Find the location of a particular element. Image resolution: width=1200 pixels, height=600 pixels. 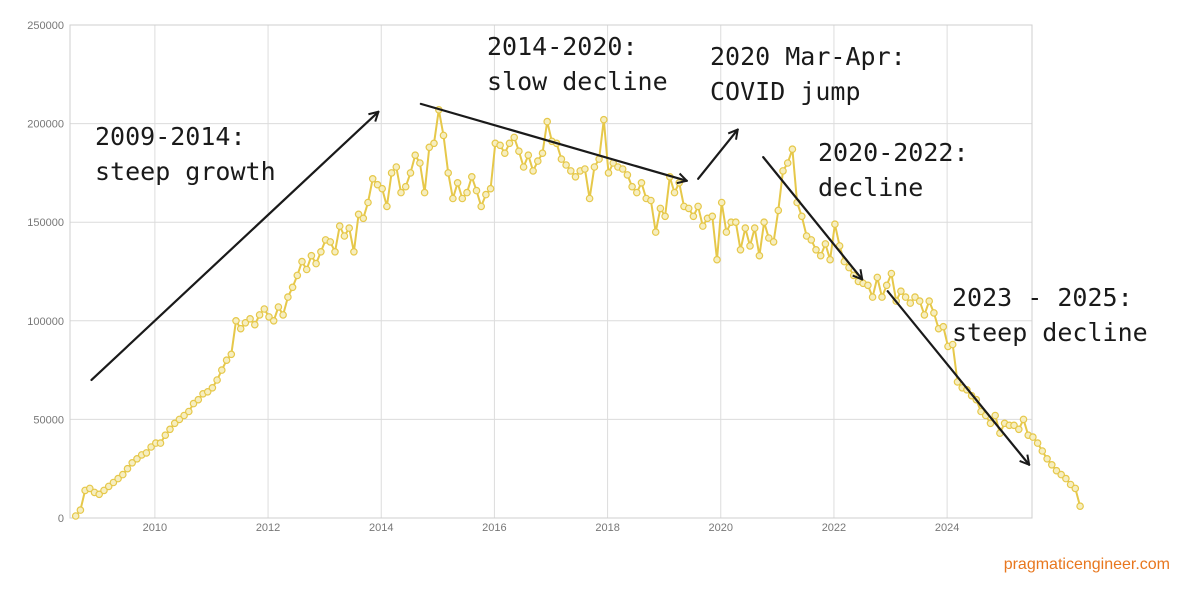

x-tick-label: 2022 is located at coordinates (834, 528).